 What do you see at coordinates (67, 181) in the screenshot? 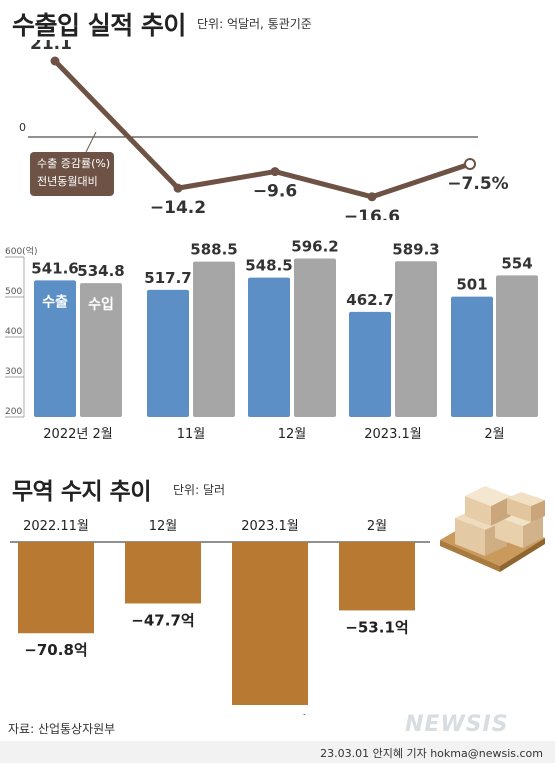
I see `legend-line2: 전년동월대비` at bounding box center [67, 181].